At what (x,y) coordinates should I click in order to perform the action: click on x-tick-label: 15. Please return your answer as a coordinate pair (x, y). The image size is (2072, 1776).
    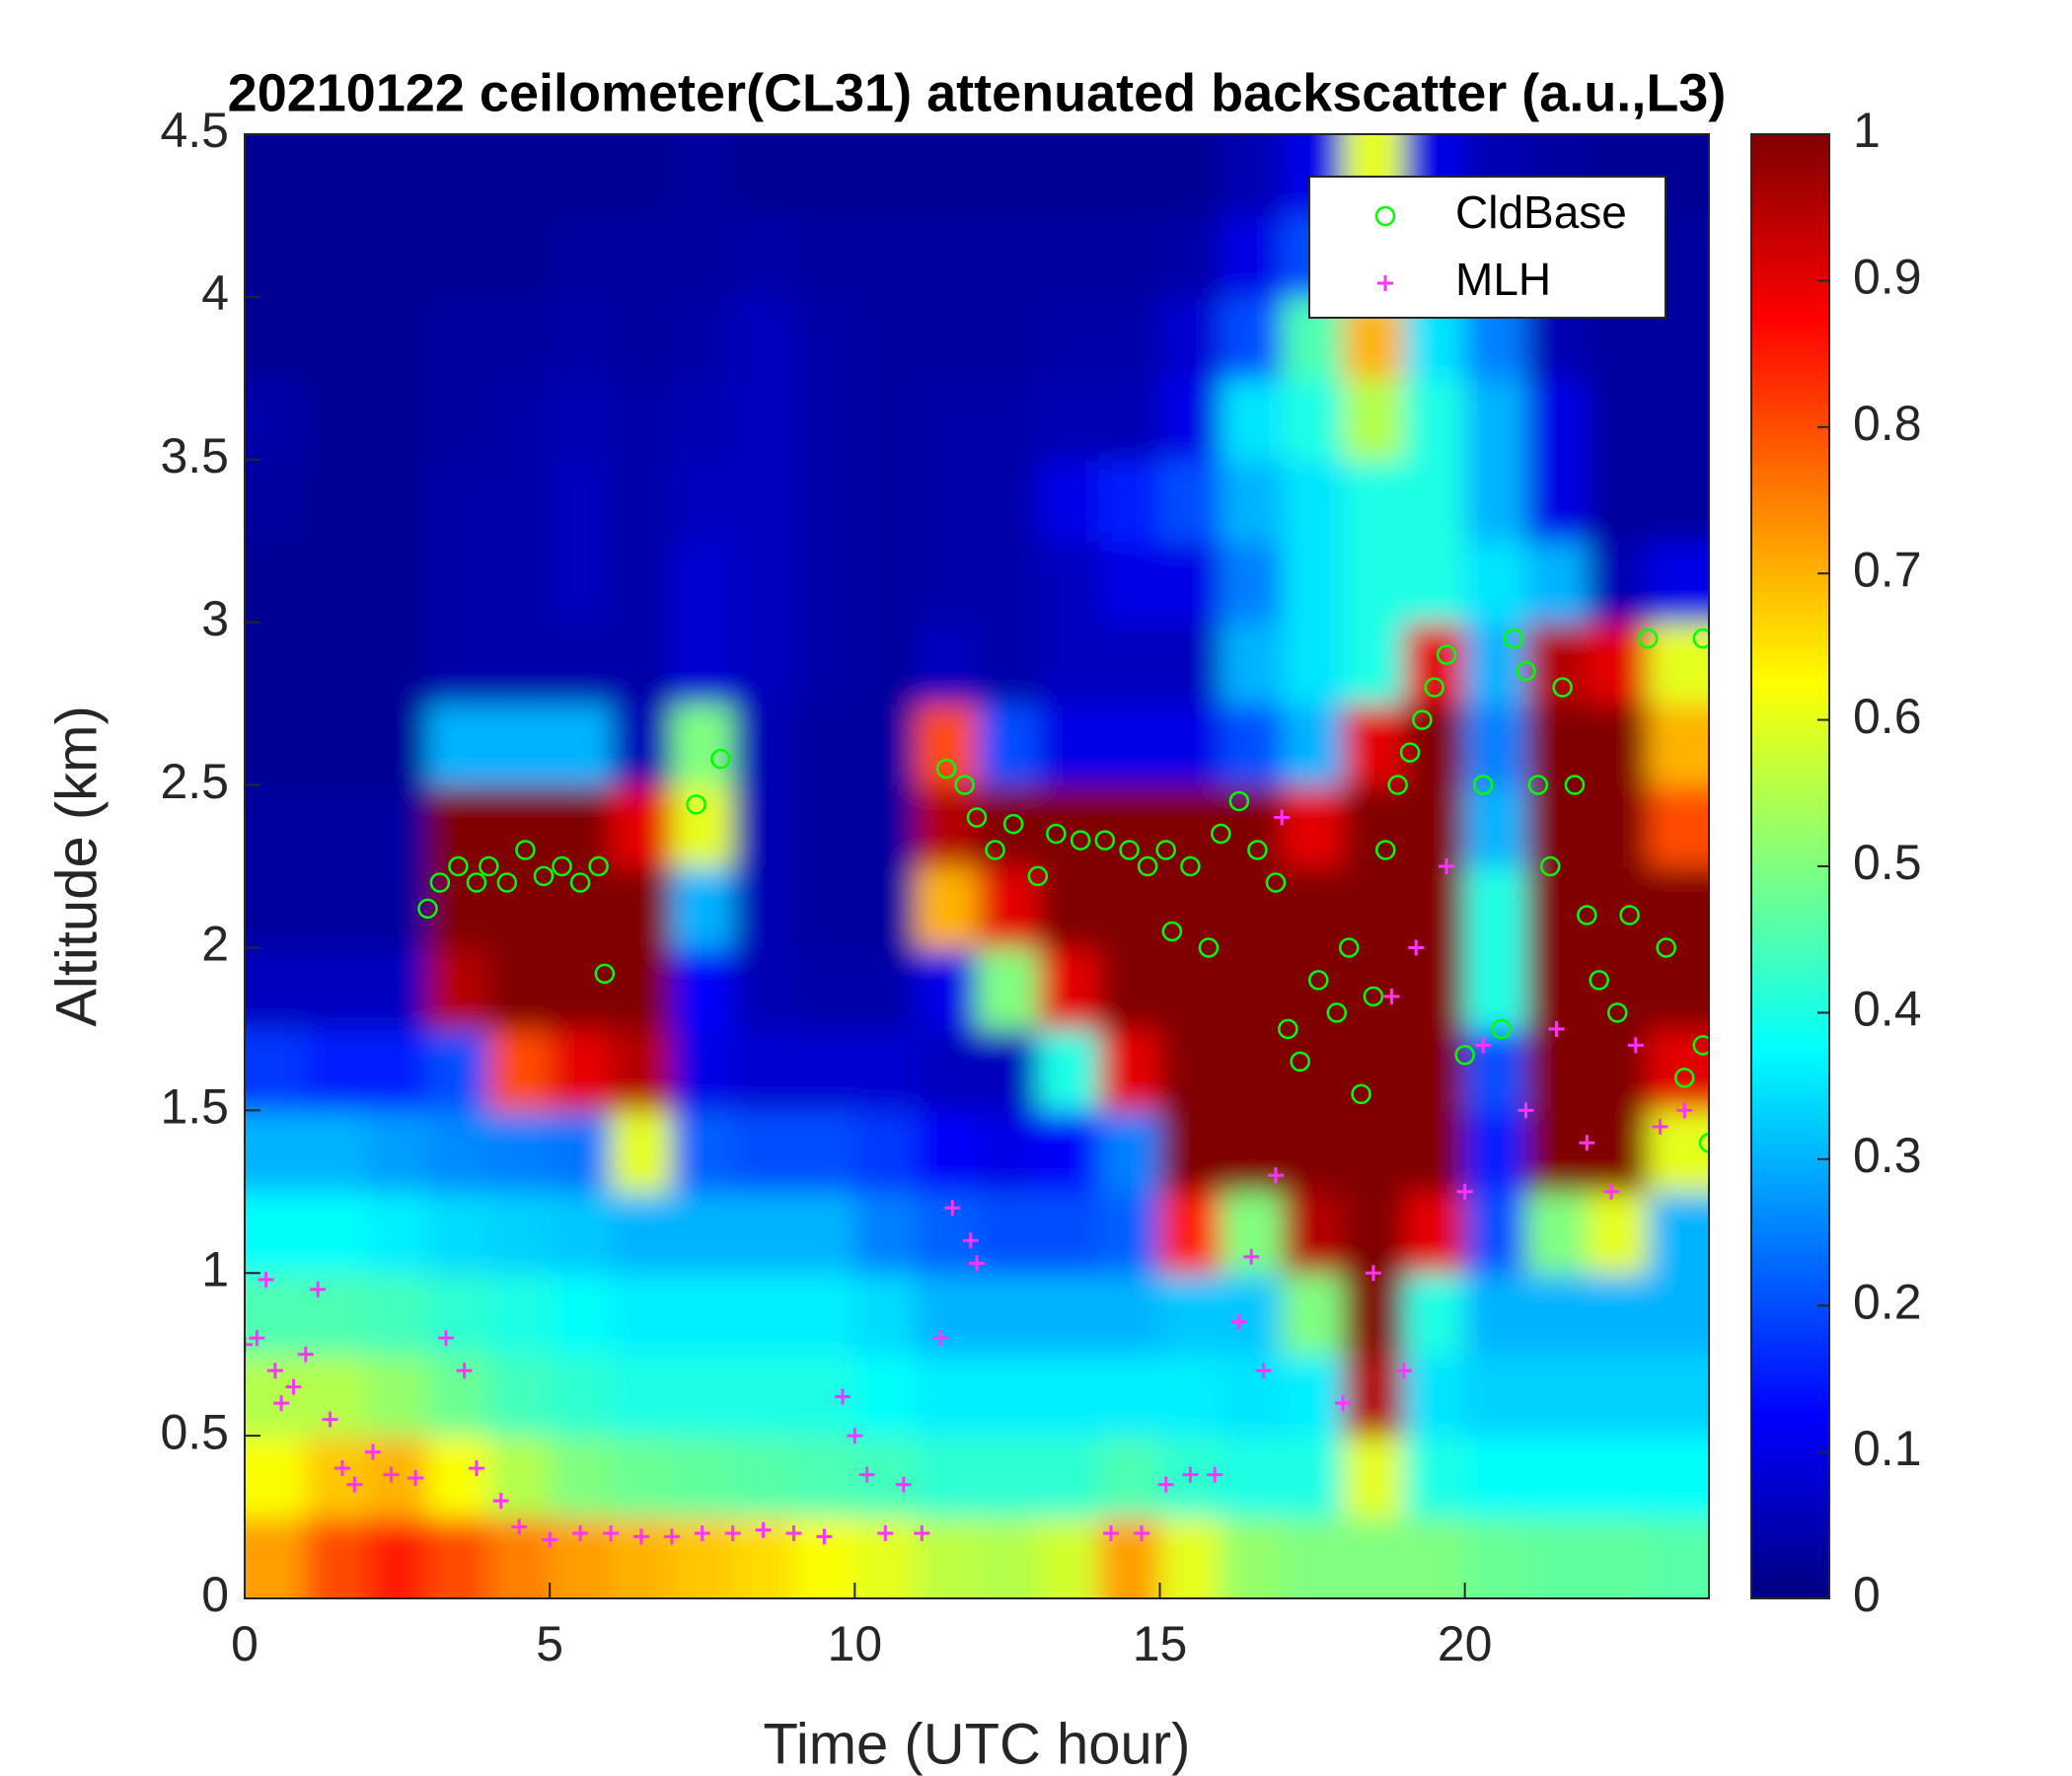
    Looking at the image, I should click on (1160, 1644).